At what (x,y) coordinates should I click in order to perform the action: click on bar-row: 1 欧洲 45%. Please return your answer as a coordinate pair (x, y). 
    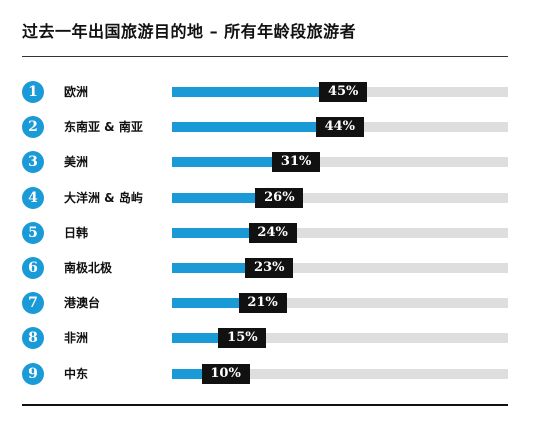
    Looking at the image, I should click on (265, 92).